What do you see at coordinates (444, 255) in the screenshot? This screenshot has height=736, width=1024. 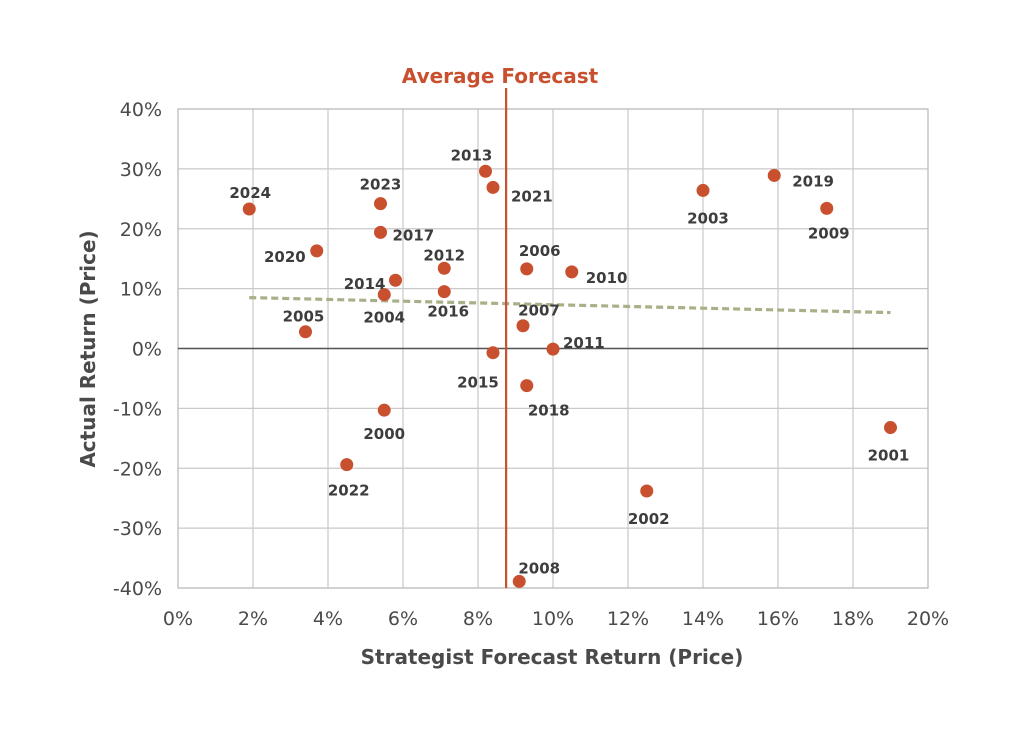 I see `point-label-2012: 2012` at bounding box center [444, 255].